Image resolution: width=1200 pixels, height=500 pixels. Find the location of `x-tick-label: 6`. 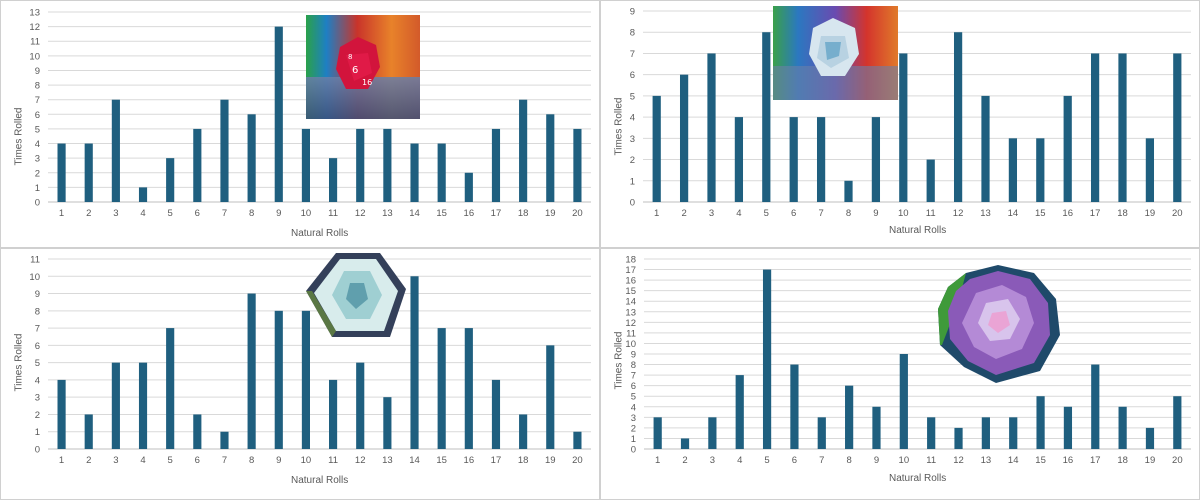

x-tick-label: 6 is located at coordinates (793, 213).